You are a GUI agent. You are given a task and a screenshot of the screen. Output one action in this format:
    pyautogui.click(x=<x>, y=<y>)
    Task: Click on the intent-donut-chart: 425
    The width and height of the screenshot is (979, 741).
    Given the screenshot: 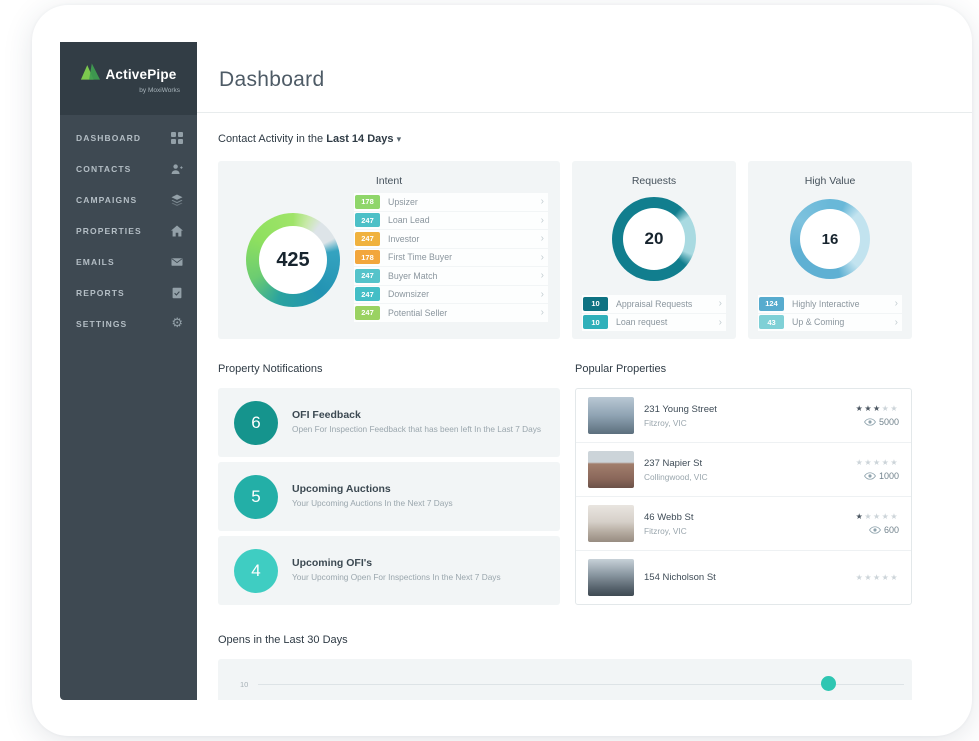 What is the action you would take?
    pyautogui.click(x=293, y=260)
    